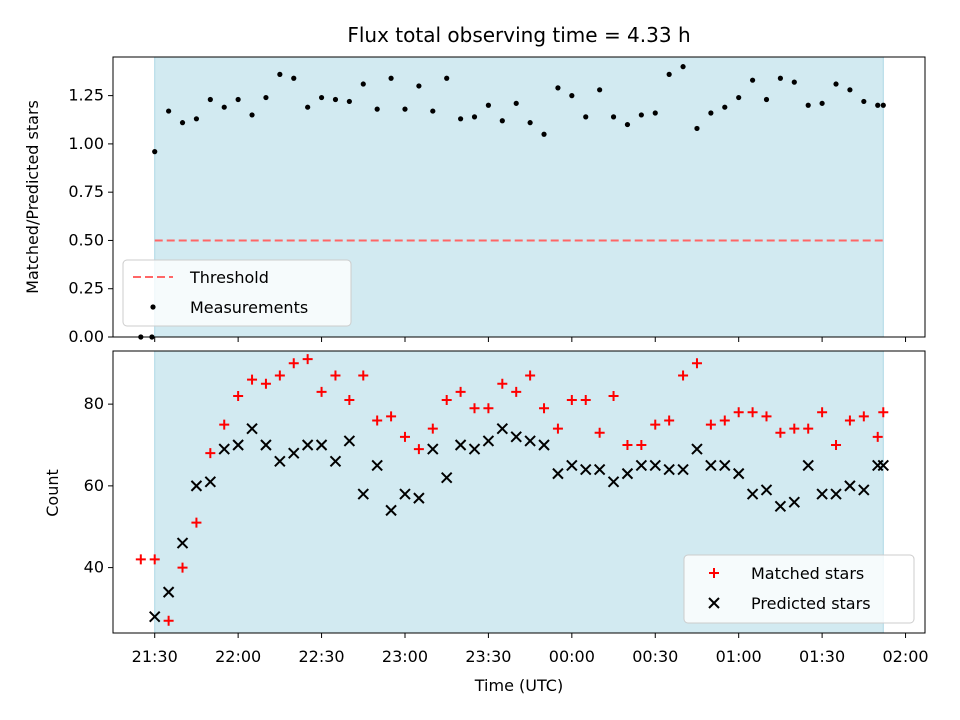  I want to click on y-tick-label: 0.00, so click(86, 336).